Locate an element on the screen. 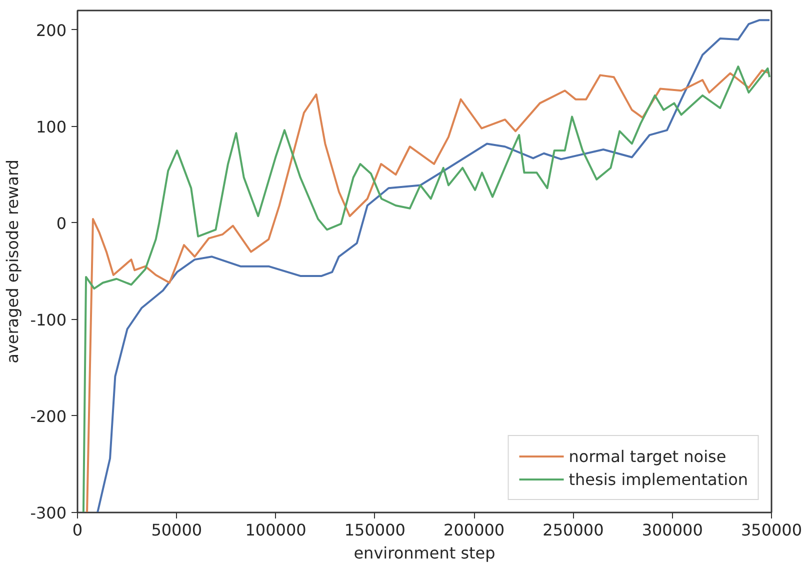 This screenshot has width=811, height=565. y-tick-label: -100 is located at coordinates (48, 320).